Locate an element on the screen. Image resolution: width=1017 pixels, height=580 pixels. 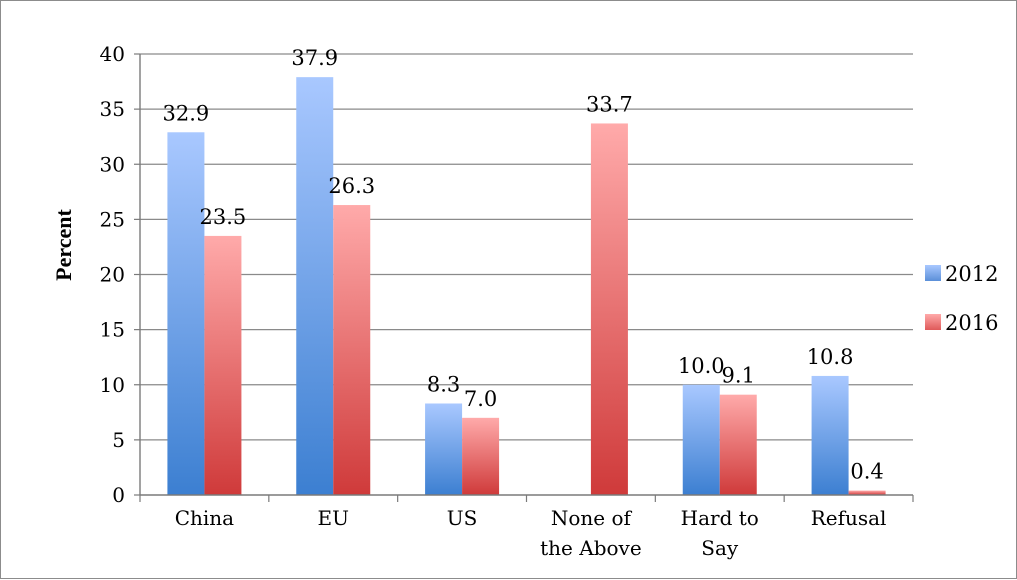
y-axis-title: Percent is located at coordinates (63, 245).